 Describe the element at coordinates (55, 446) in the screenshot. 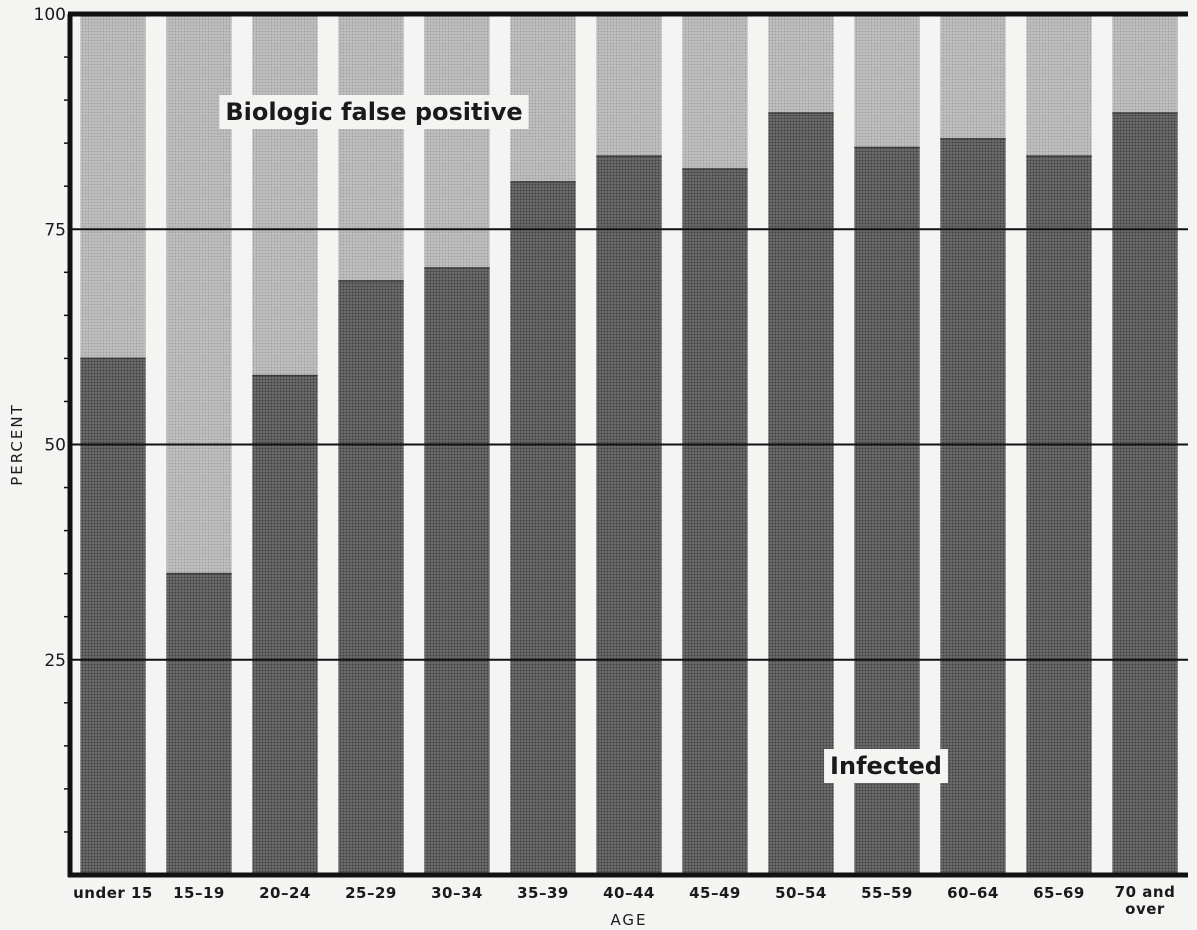

I see `y-tick-label-50: 50` at that location.